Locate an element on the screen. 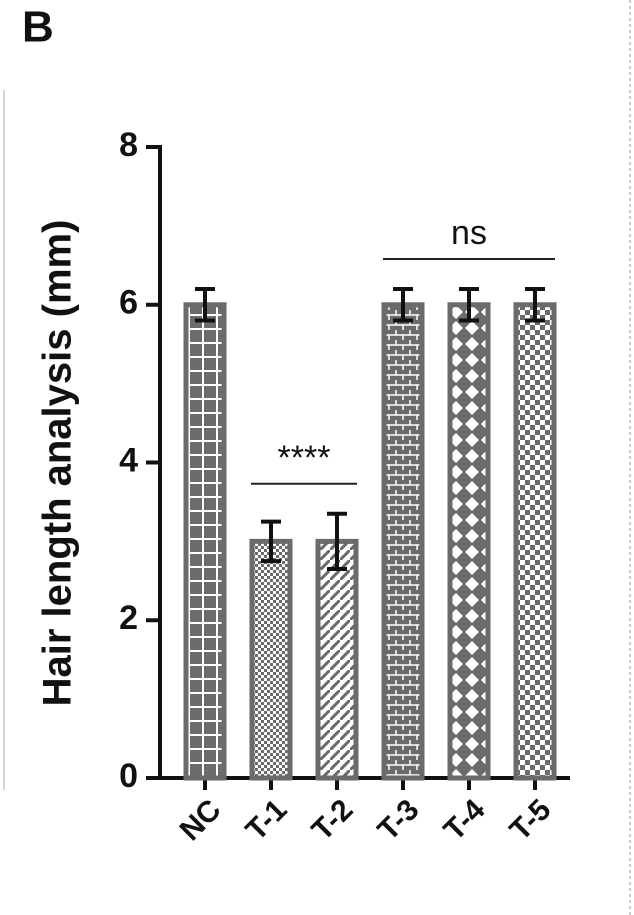 This screenshot has width=634, height=915. x-tick-label: NC is located at coordinates (201, 820).